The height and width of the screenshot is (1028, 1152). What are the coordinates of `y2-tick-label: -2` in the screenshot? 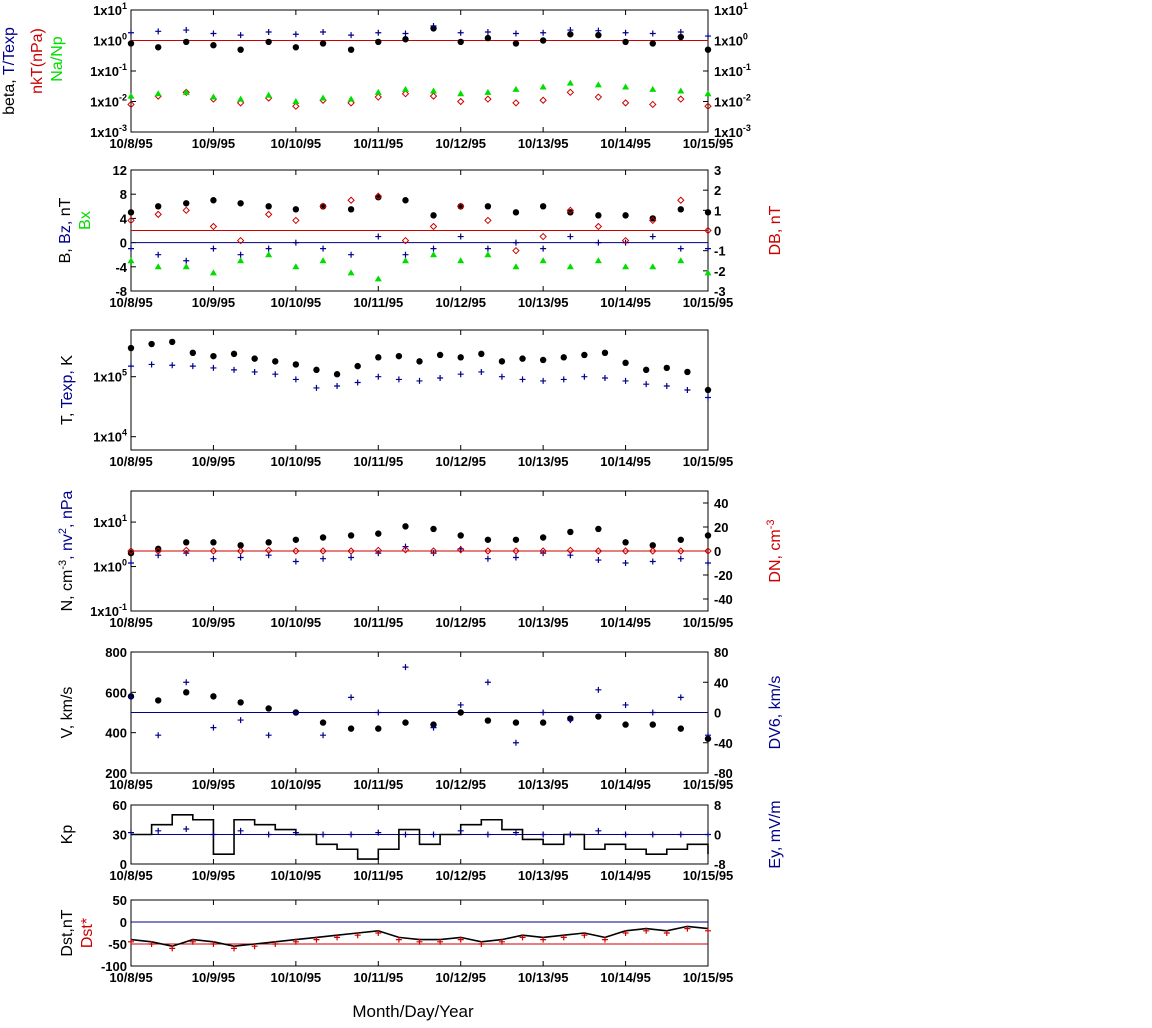 It's located at (720, 271).